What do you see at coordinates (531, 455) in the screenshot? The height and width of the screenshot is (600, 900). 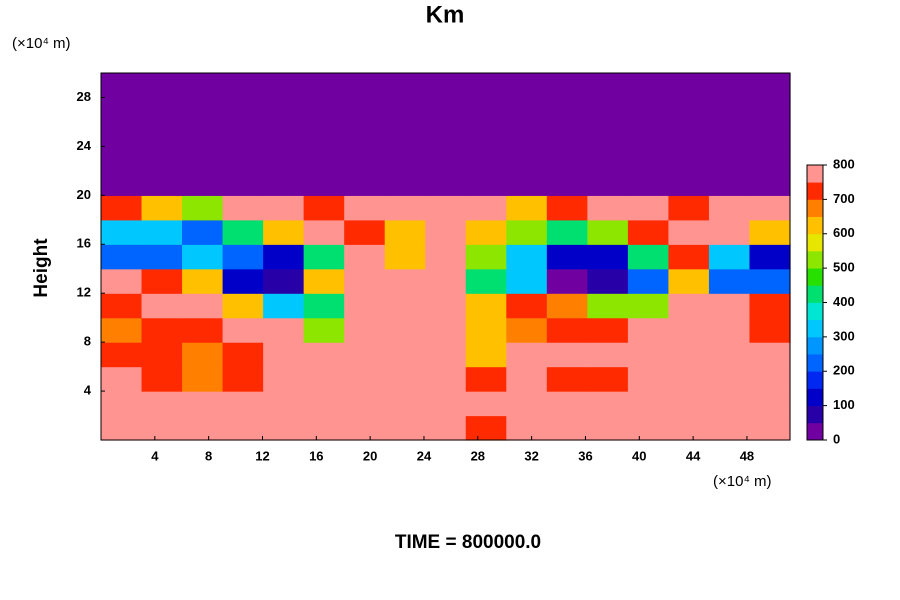 I see `x-tick-label: 32` at bounding box center [531, 455].